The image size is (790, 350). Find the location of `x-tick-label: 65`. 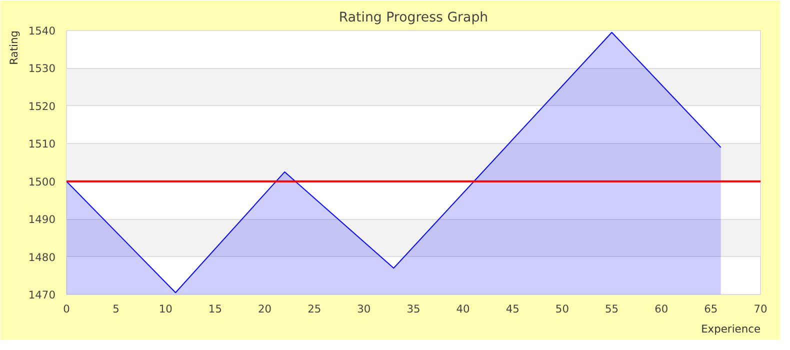

x-tick-label: 65 is located at coordinates (711, 309).